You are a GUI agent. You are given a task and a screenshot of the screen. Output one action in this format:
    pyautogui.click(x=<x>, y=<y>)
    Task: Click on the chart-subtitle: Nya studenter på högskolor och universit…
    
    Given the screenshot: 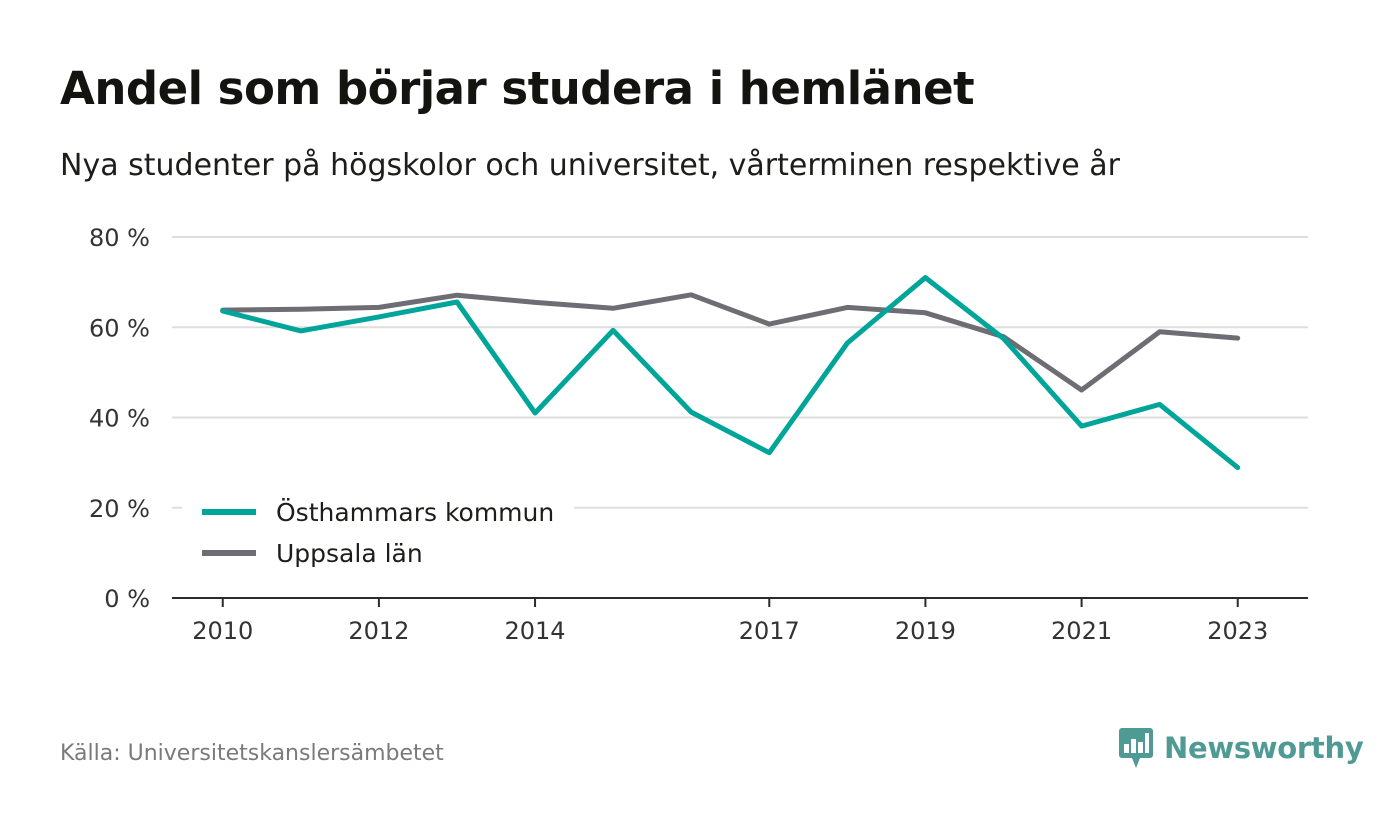 What is the action you would take?
    pyautogui.click(x=590, y=165)
    